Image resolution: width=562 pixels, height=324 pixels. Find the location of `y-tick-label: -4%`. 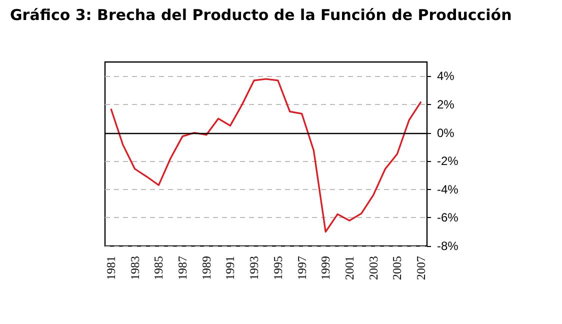

y-tick-label: -4% is located at coordinates (448, 189).